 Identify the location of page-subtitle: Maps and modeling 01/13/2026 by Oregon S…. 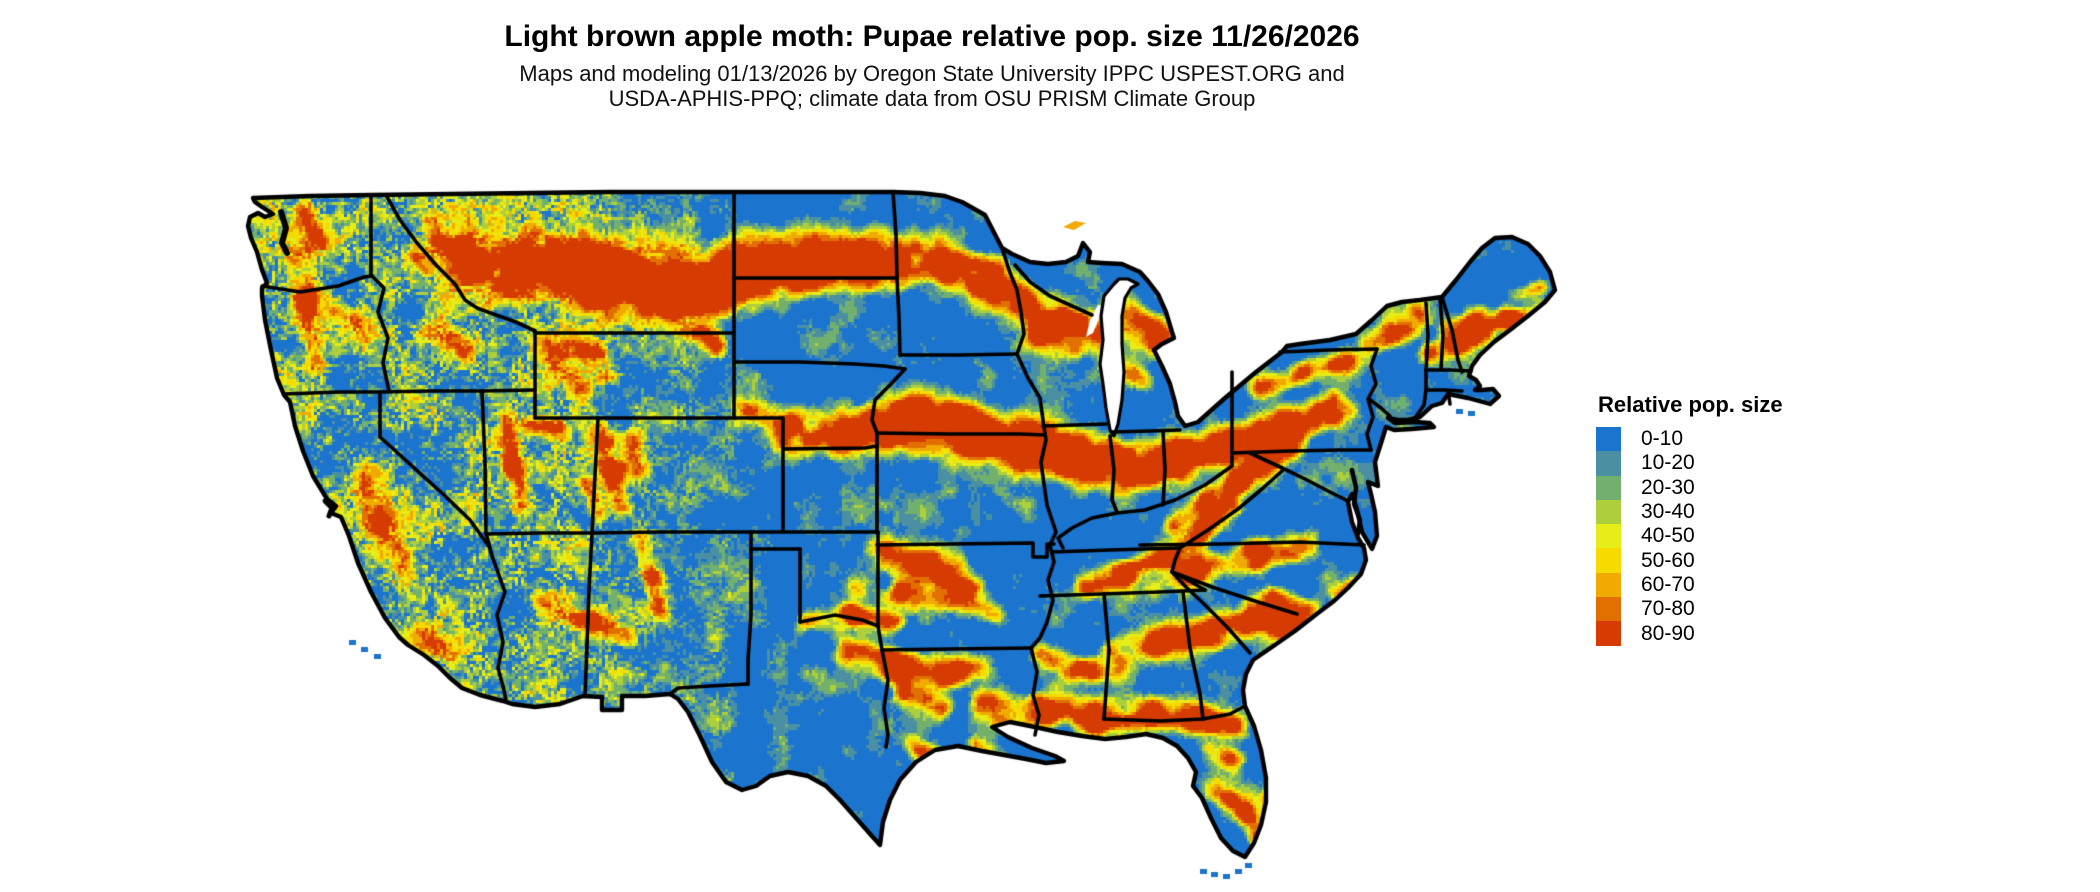
(932, 86).